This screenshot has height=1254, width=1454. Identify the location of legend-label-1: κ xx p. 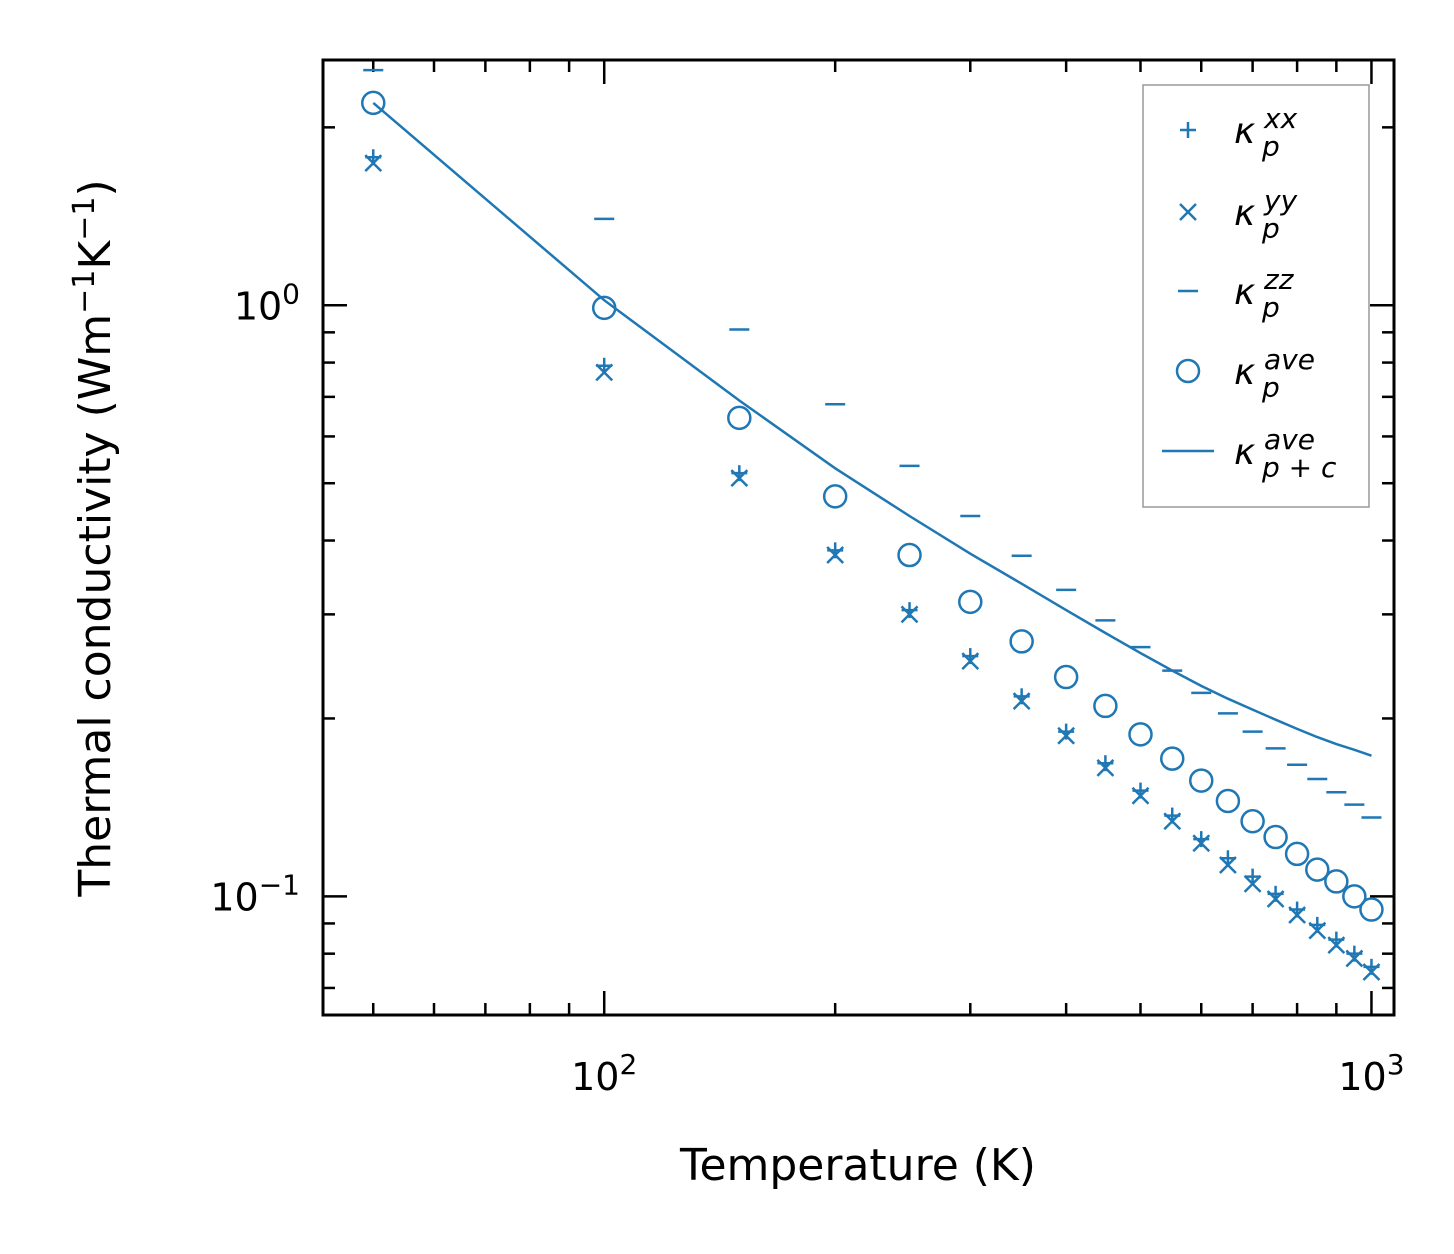
(1266, 132).